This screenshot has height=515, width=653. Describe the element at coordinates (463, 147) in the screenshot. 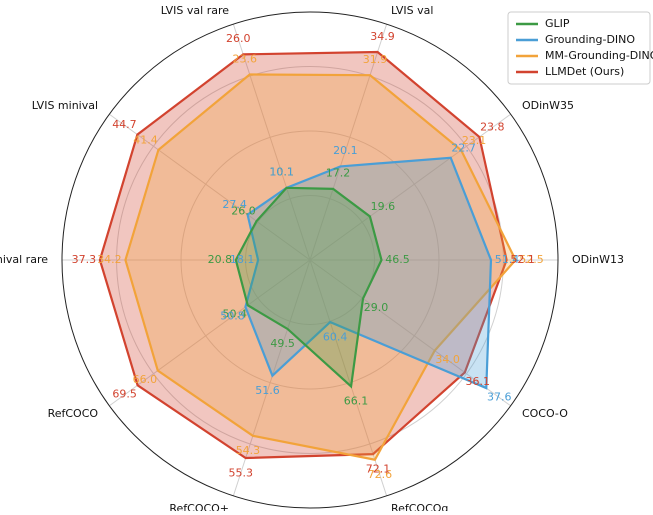

I see `data-label: 22.7` at that location.